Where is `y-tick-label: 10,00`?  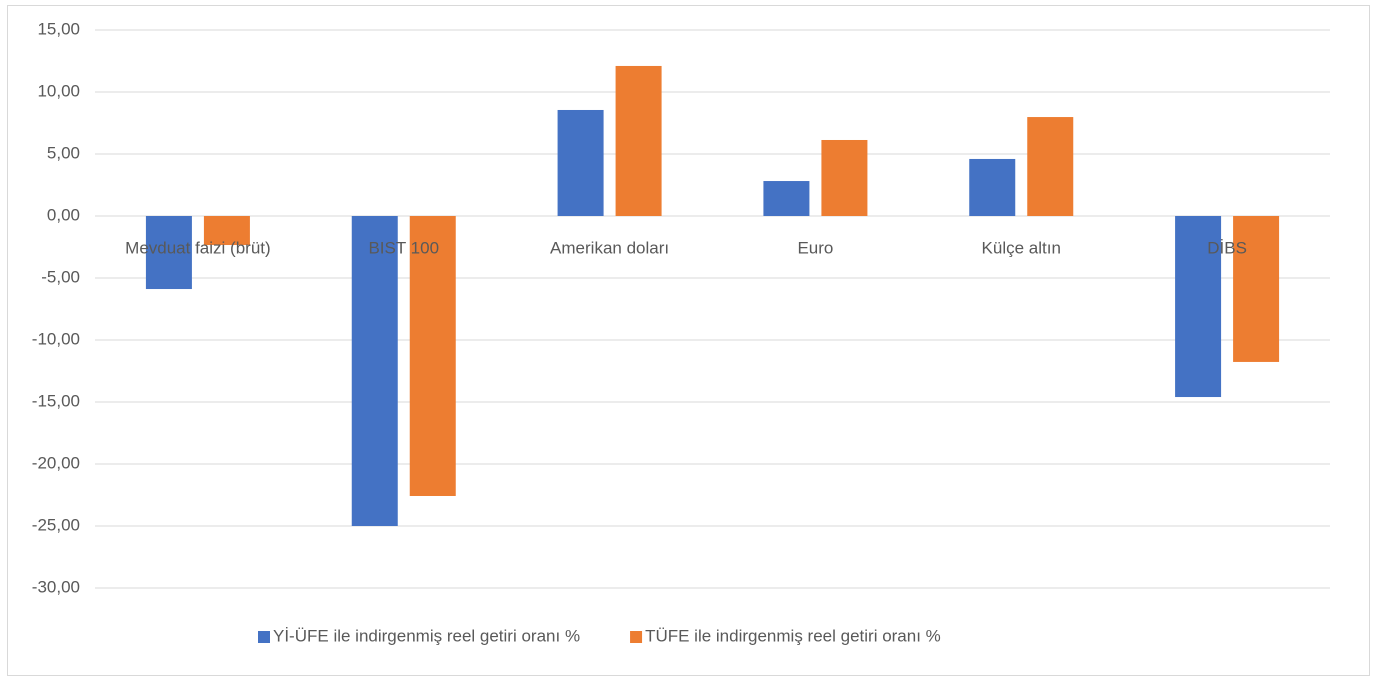 y-tick-label: 10,00 is located at coordinates (58, 90).